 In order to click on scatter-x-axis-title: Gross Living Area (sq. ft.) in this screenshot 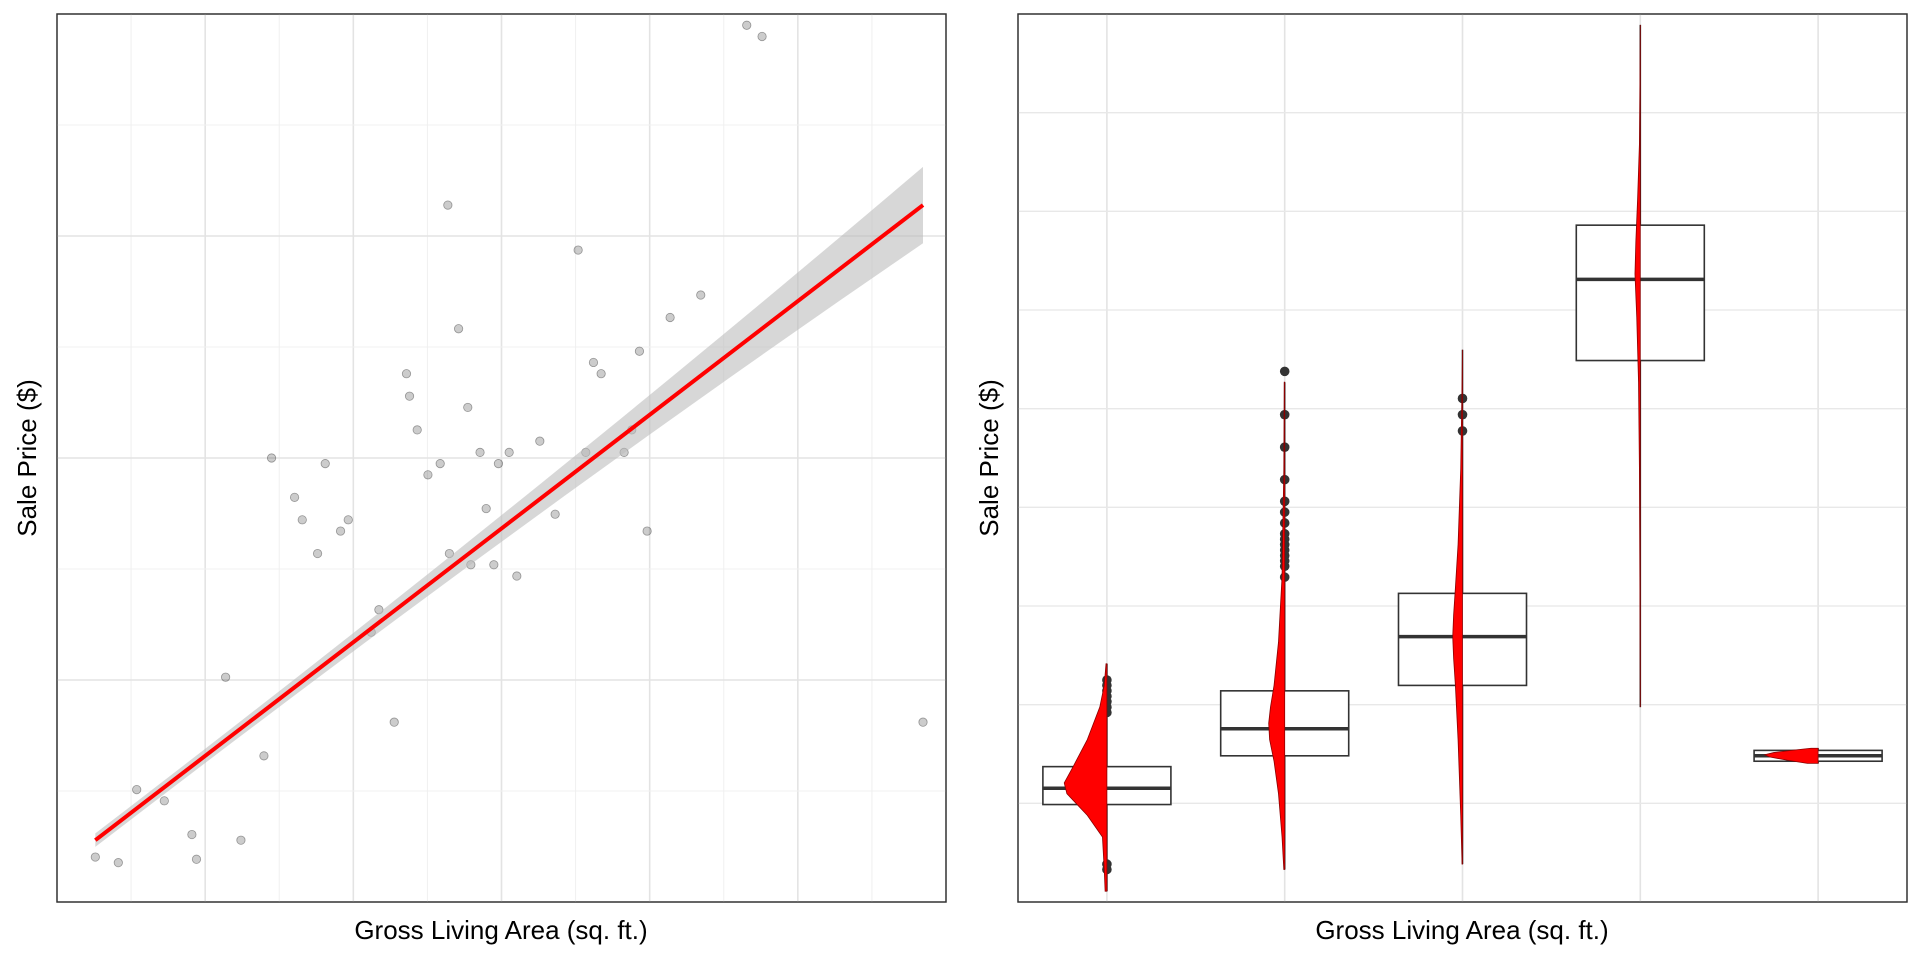, I will do `click(500, 930)`.